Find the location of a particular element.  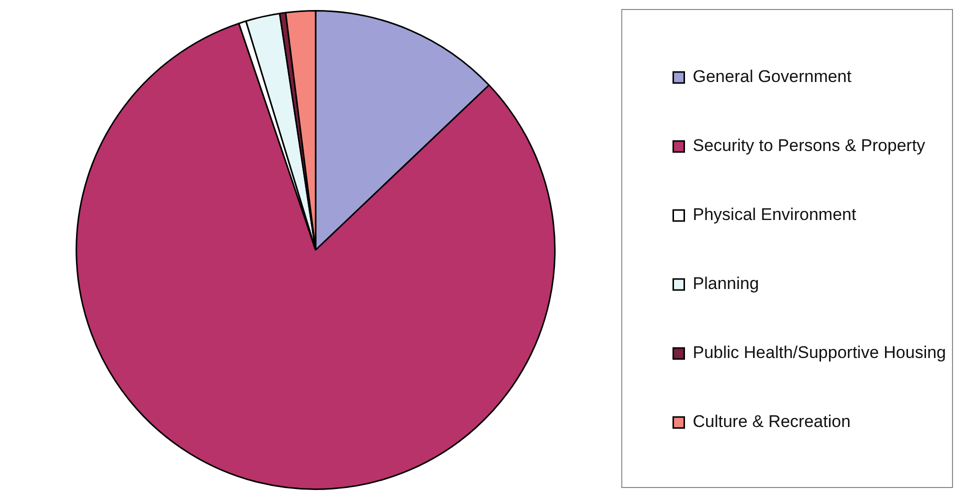

legend-label: General Government is located at coordinates (772, 76).